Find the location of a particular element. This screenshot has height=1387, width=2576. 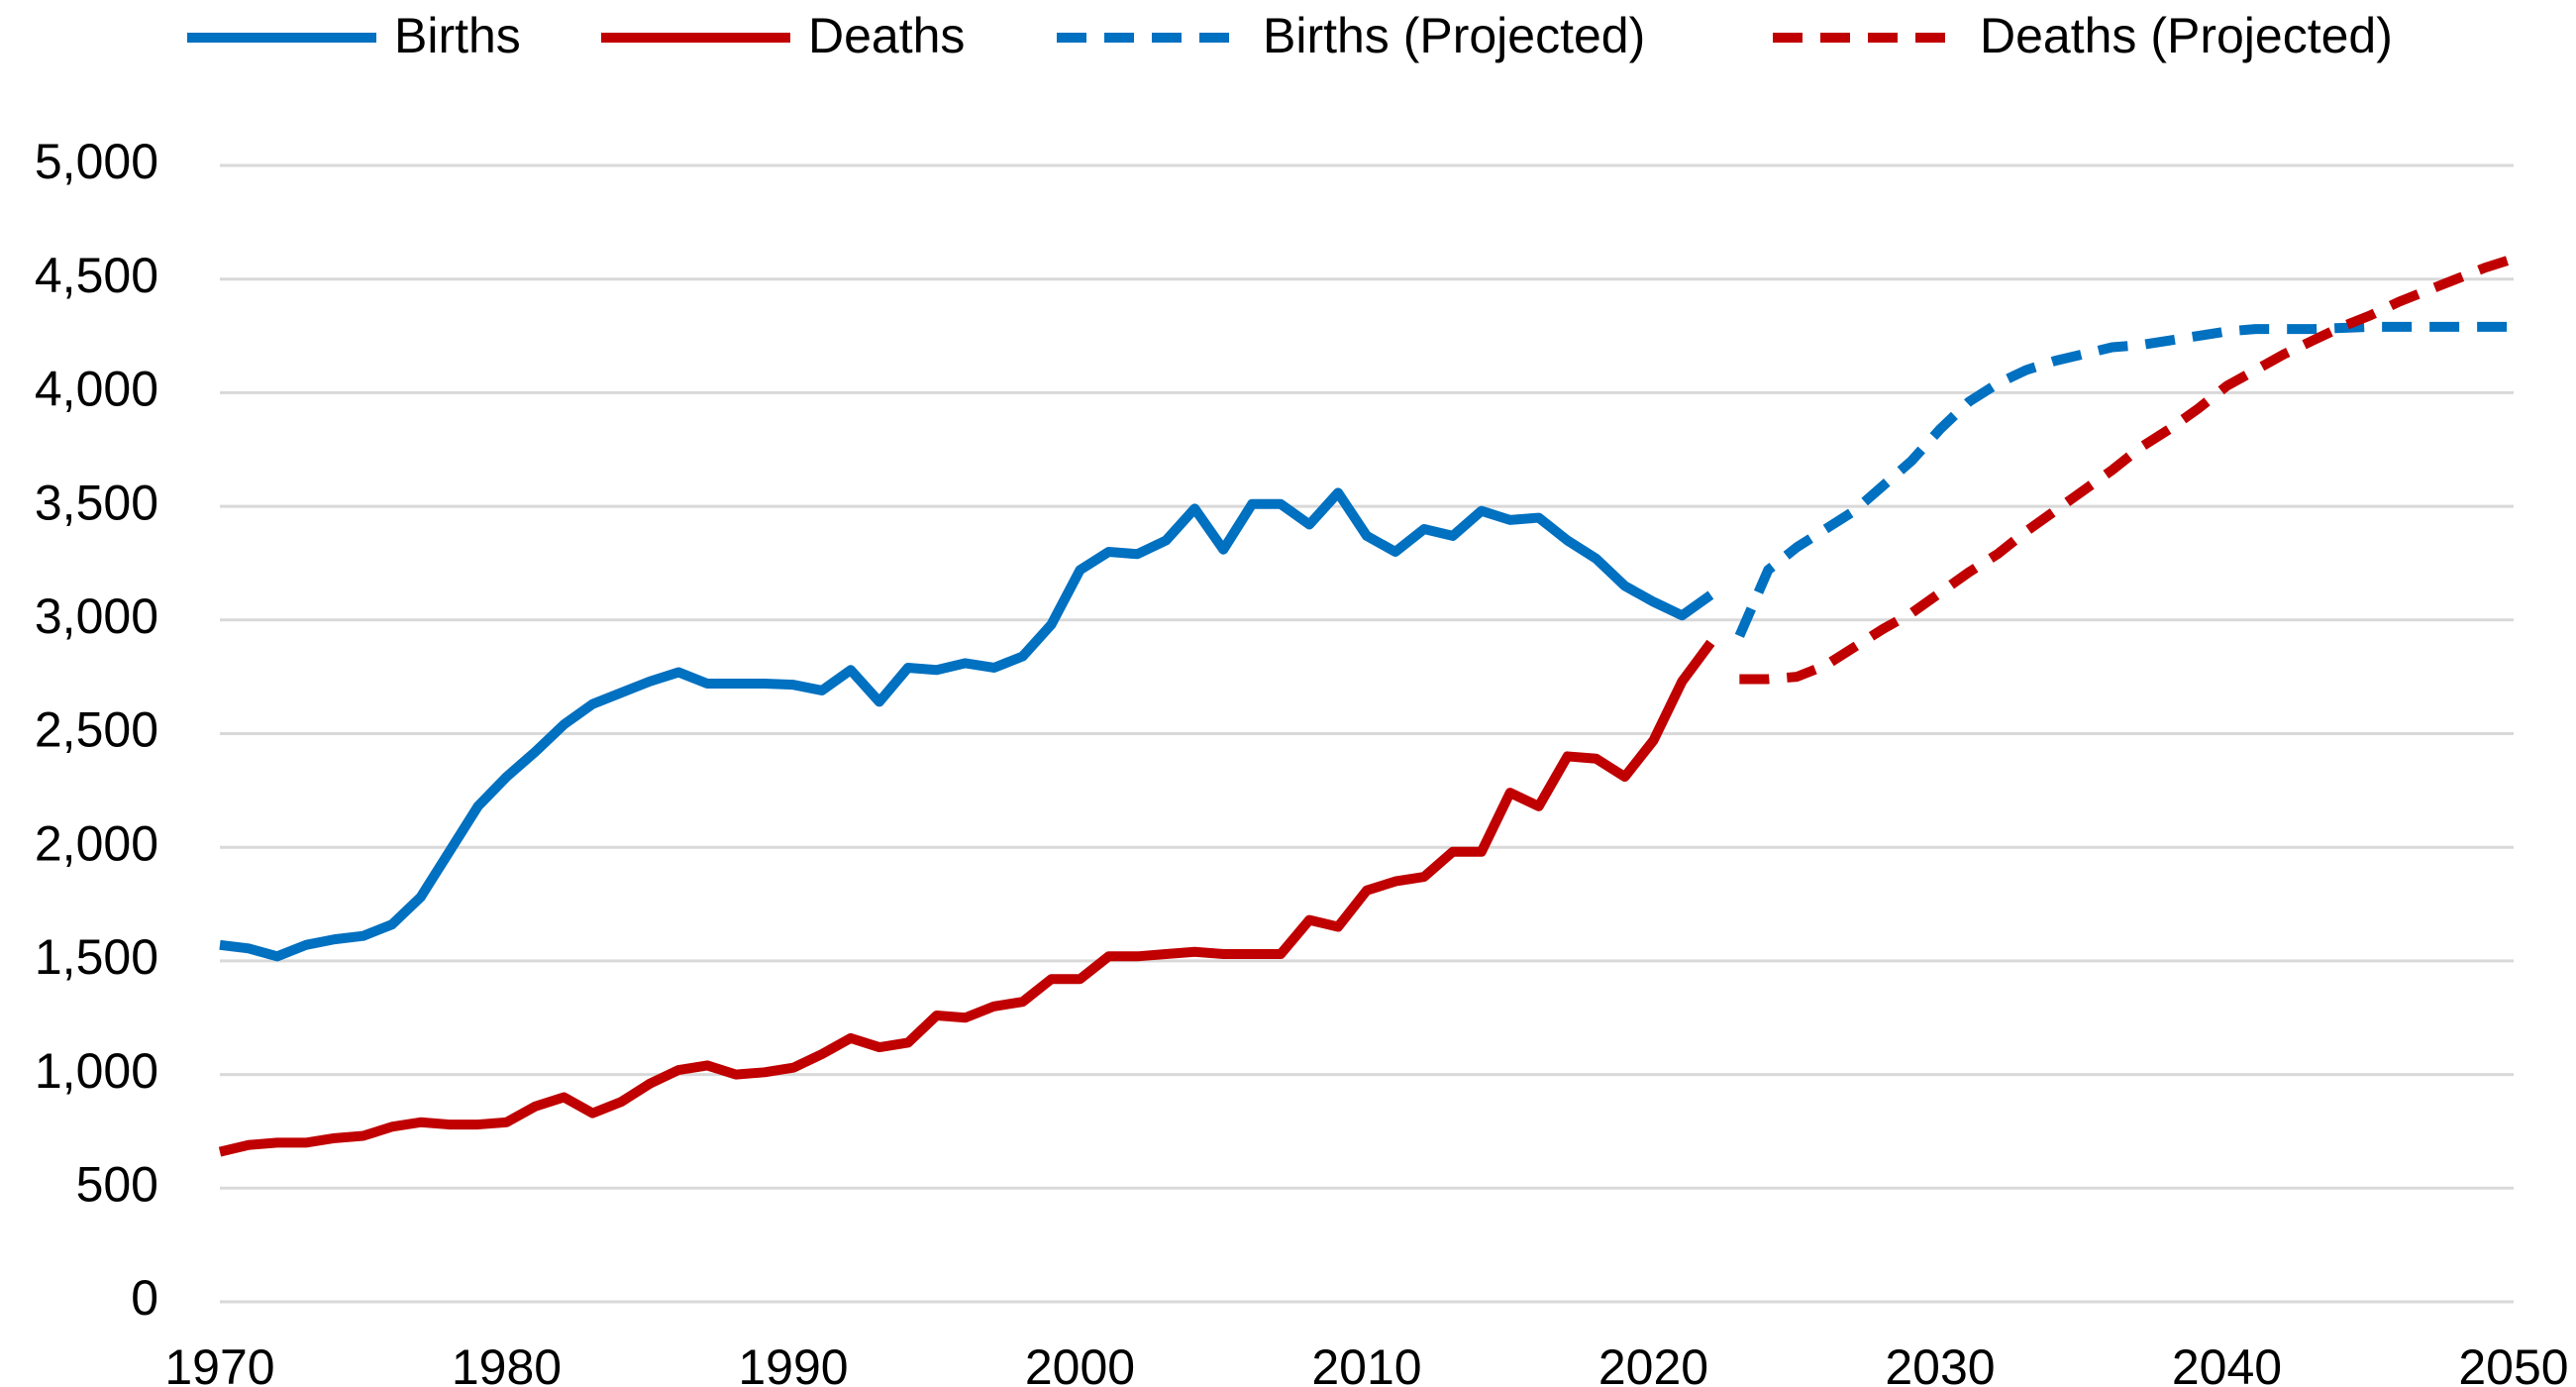

y-tick-label: 2,500 is located at coordinates (96, 730).